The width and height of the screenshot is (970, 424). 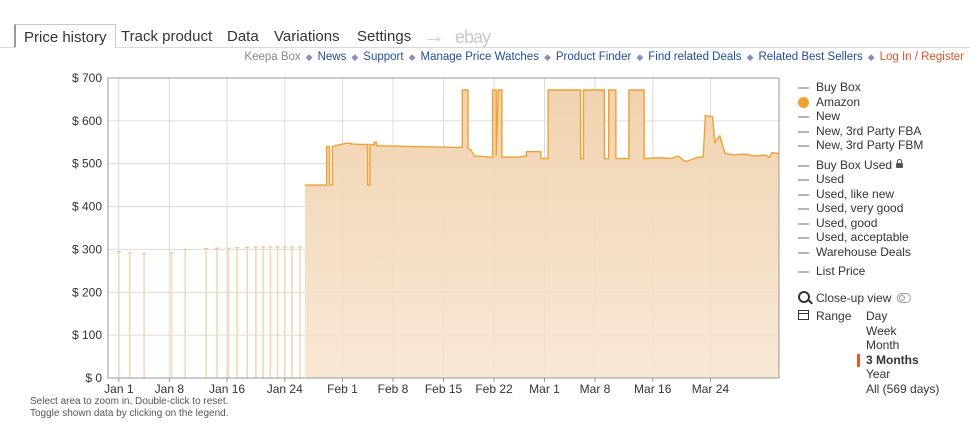 What do you see at coordinates (854, 164) in the screenshot?
I see `legend-label: Buy Box Used` at bounding box center [854, 164].